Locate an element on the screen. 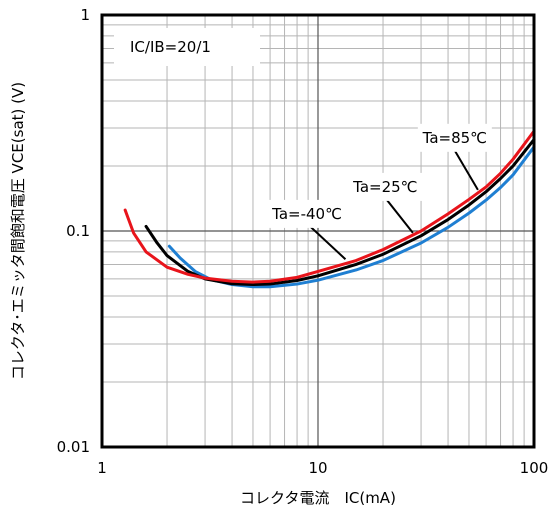 Image resolution: width=550 pixels, height=513 pixels. x-axis-ticks: 1 10 100 is located at coordinates (322, 468).